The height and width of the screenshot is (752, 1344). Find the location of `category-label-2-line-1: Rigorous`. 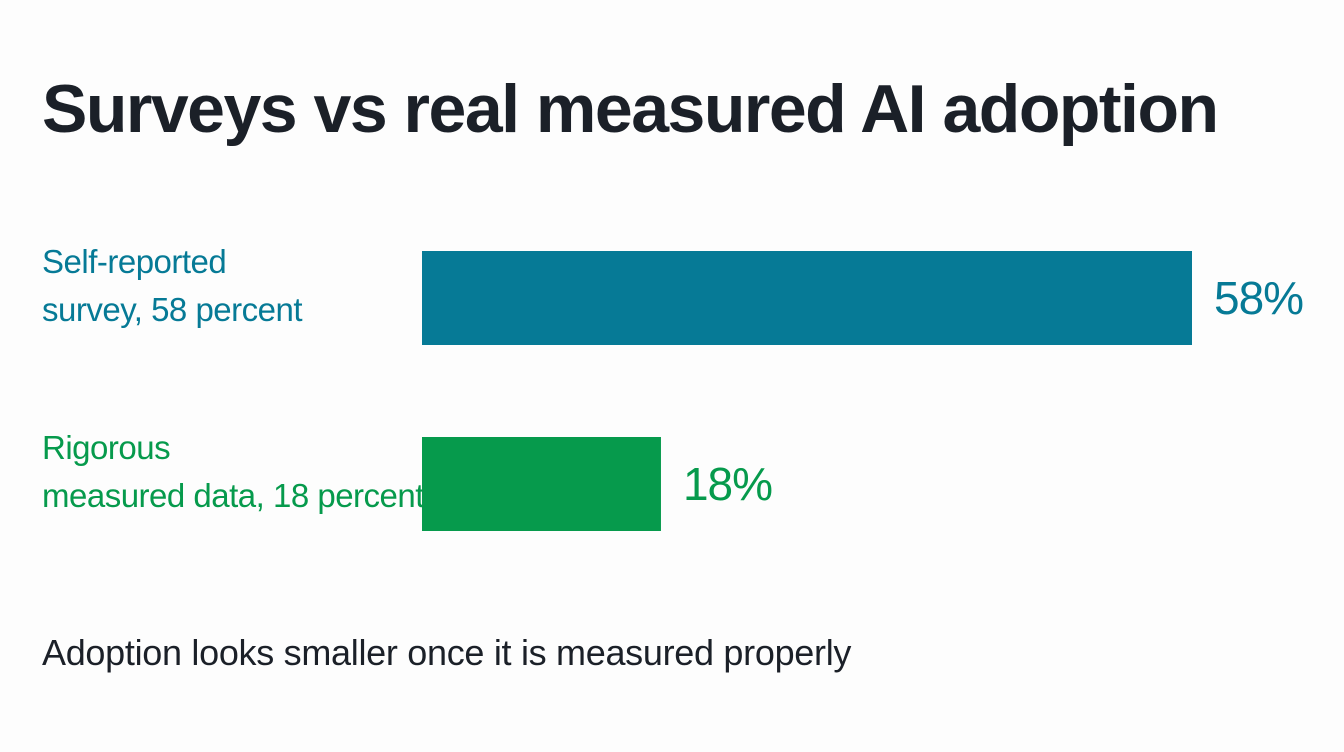

category-label-2-line-1: Rigorous is located at coordinates (106, 447).